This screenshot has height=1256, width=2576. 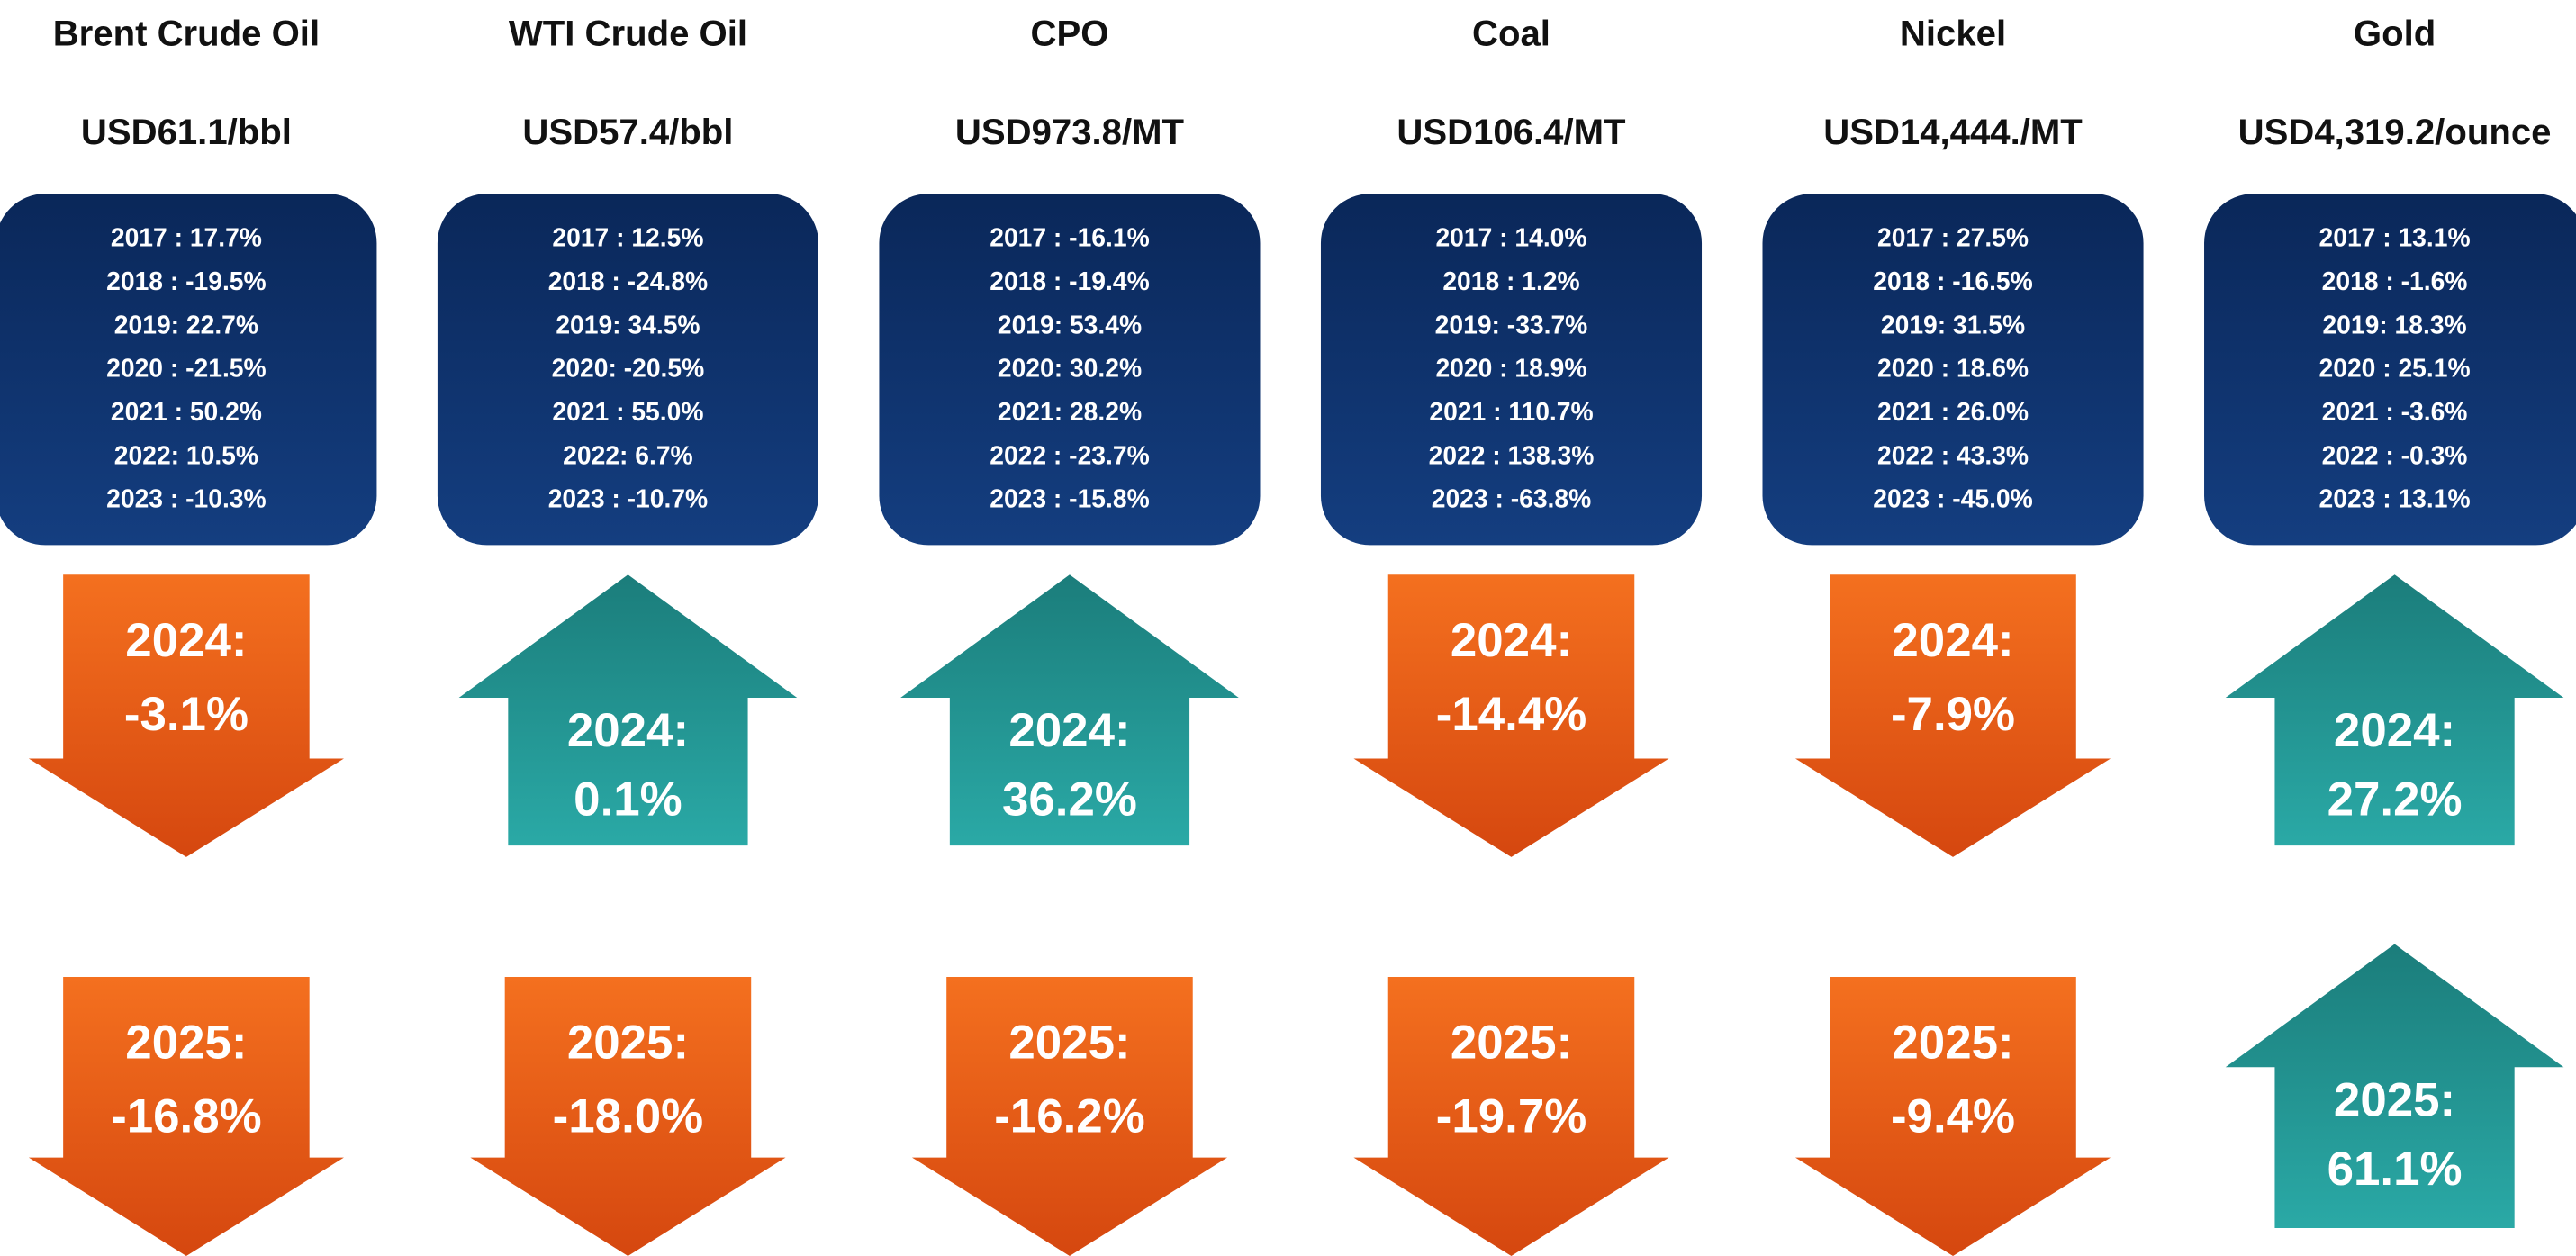 I want to click on history-line: 2022: 6.7%, so click(x=628, y=454).